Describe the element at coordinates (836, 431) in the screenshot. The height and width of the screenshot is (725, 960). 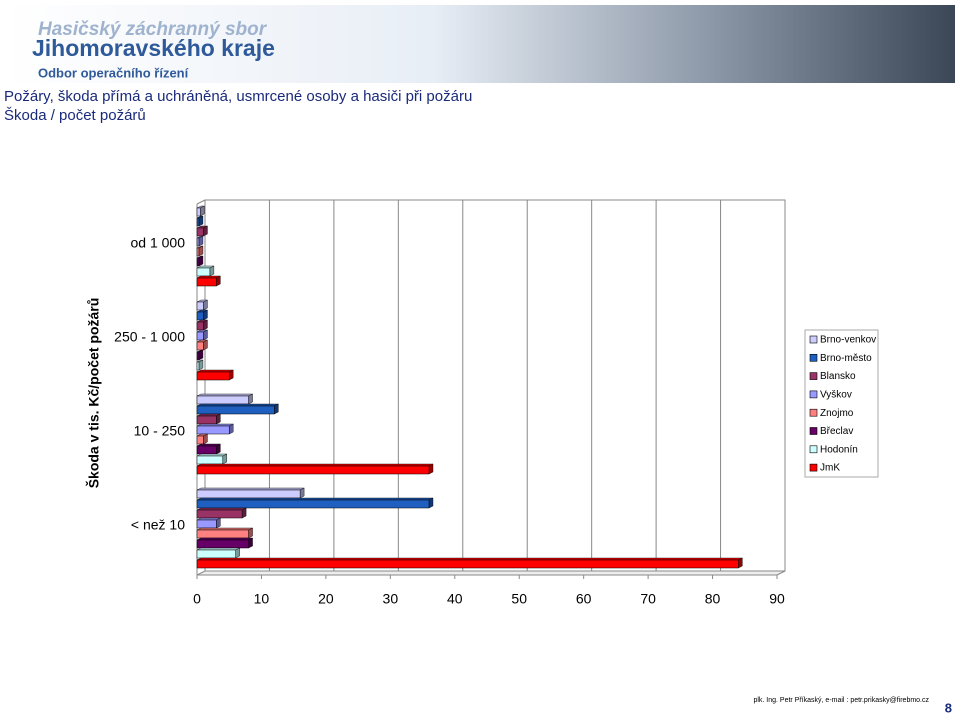
I see `legend-label: Břeclav` at that location.